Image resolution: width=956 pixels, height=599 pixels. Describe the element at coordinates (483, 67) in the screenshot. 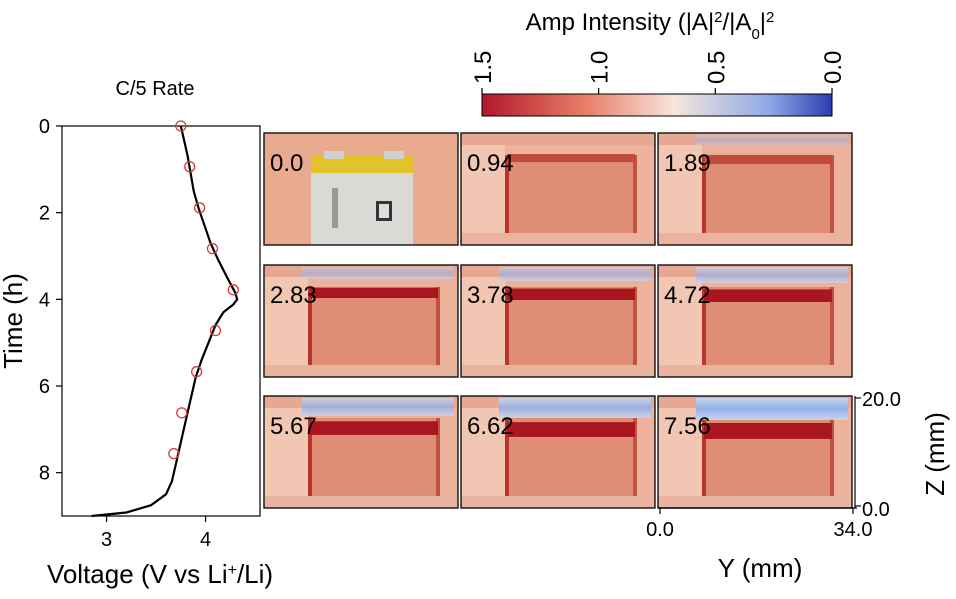

I see `colorbar-tick-label: 1.5` at that location.